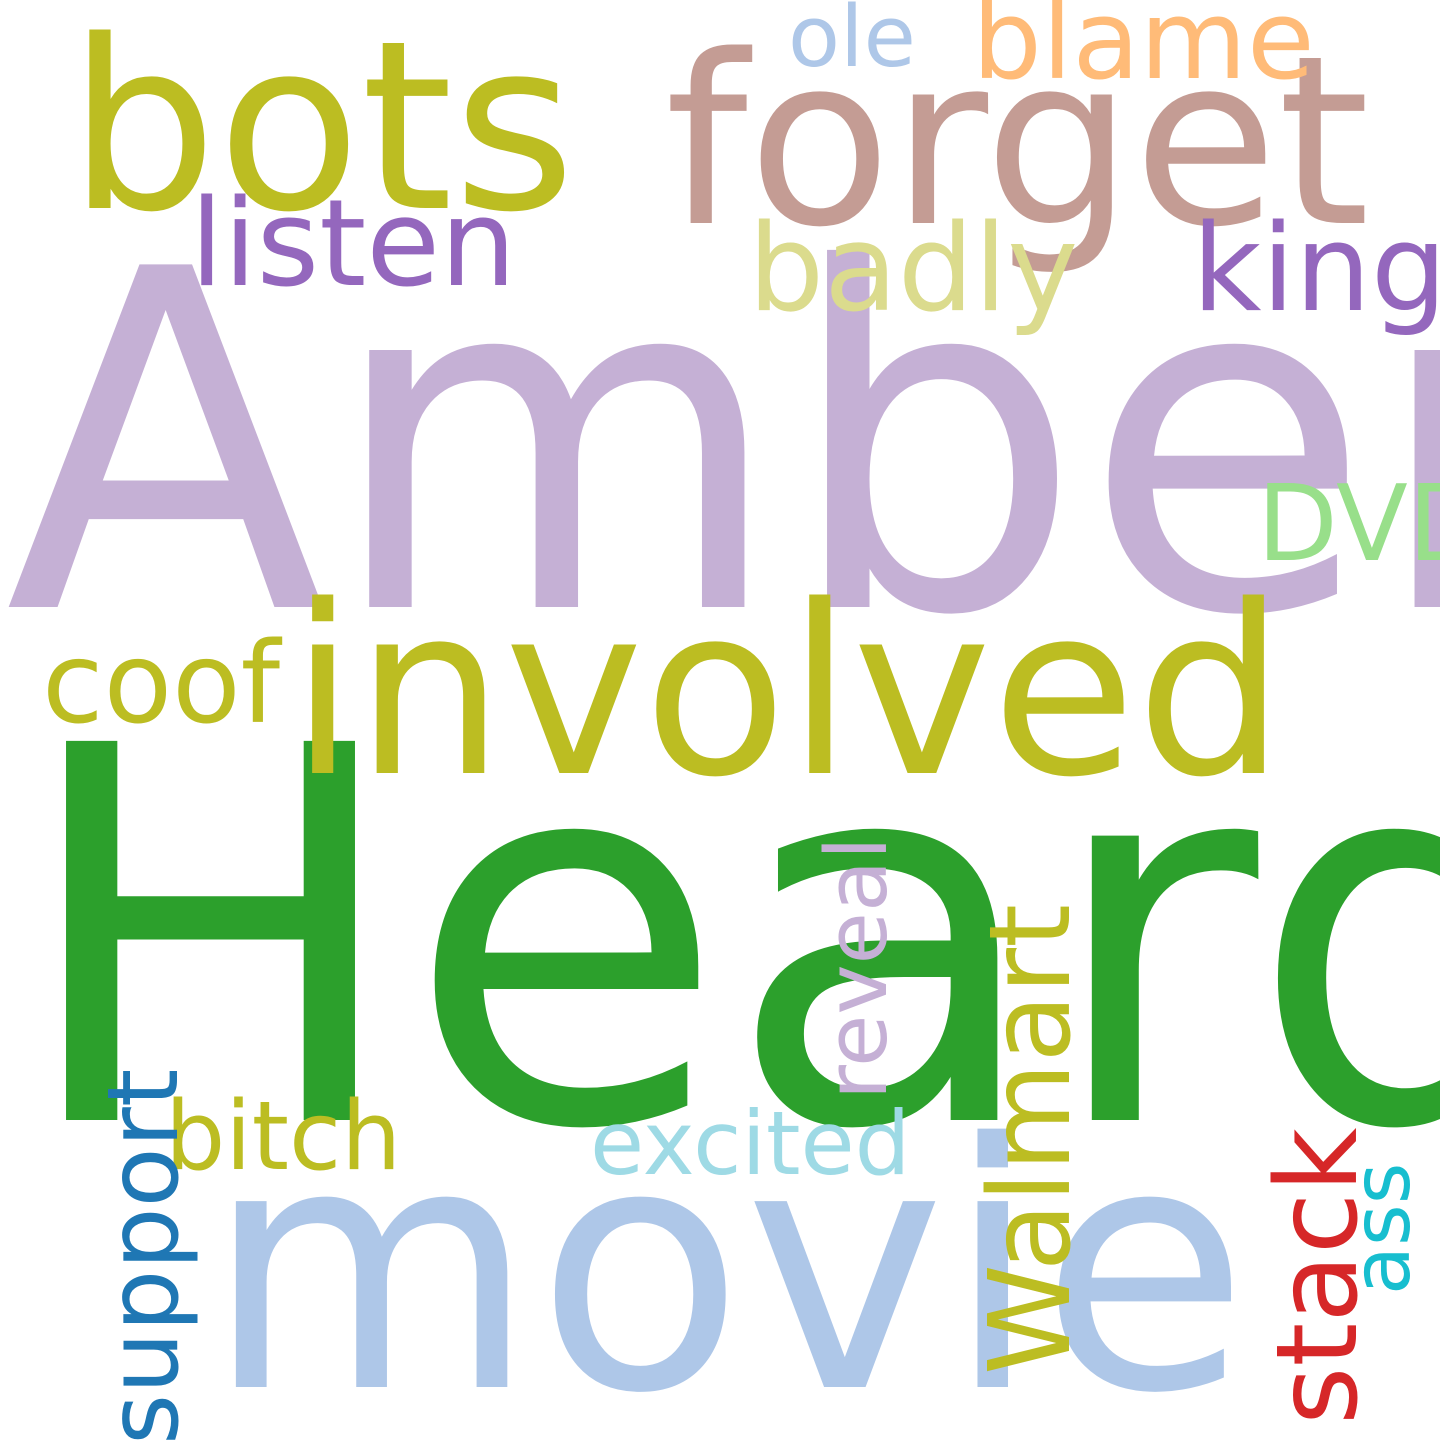  I want to click on word-involved: involved, so click(788, 692).